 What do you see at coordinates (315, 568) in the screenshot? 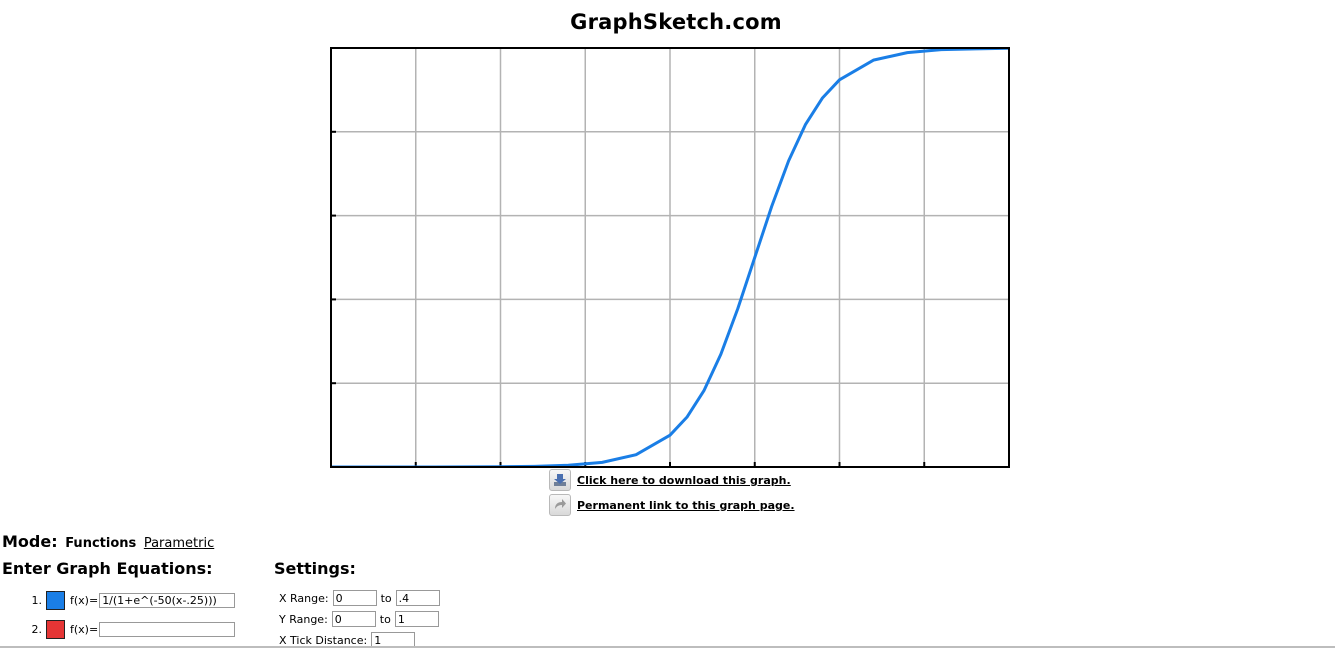
I see `settings-heading: Settings:` at bounding box center [315, 568].